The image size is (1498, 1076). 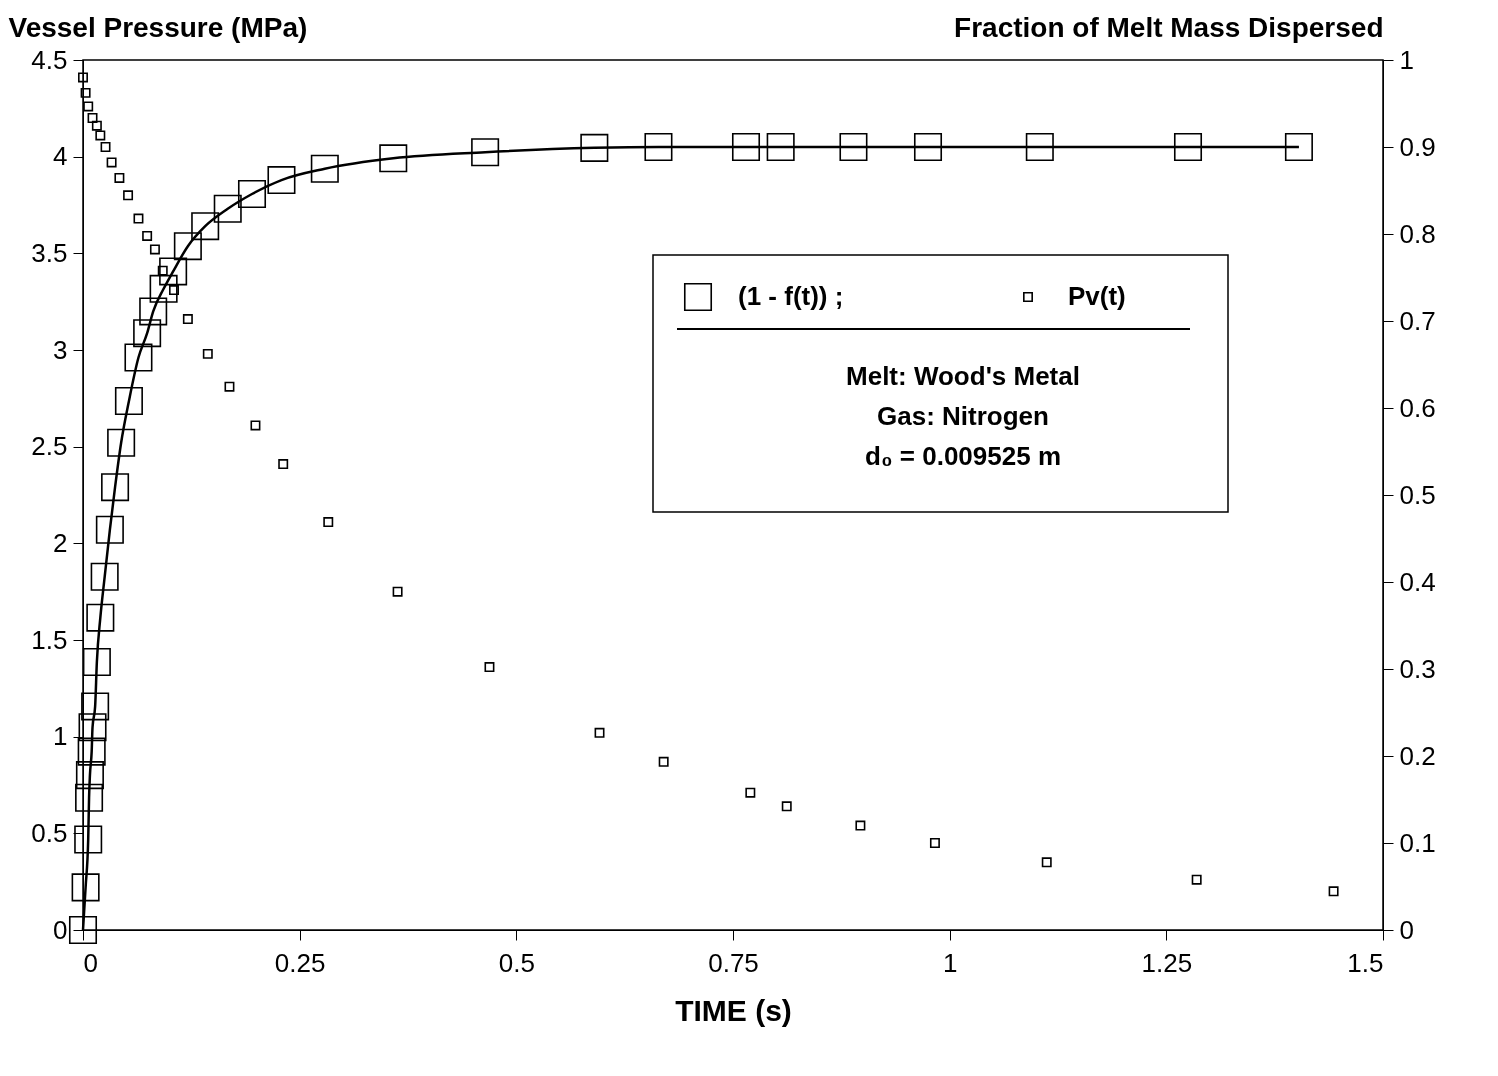 What do you see at coordinates (1169, 27) in the screenshot?
I see `y2-axis-title: Fraction of Melt Mass Dispersed` at bounding box center [1169, 27].